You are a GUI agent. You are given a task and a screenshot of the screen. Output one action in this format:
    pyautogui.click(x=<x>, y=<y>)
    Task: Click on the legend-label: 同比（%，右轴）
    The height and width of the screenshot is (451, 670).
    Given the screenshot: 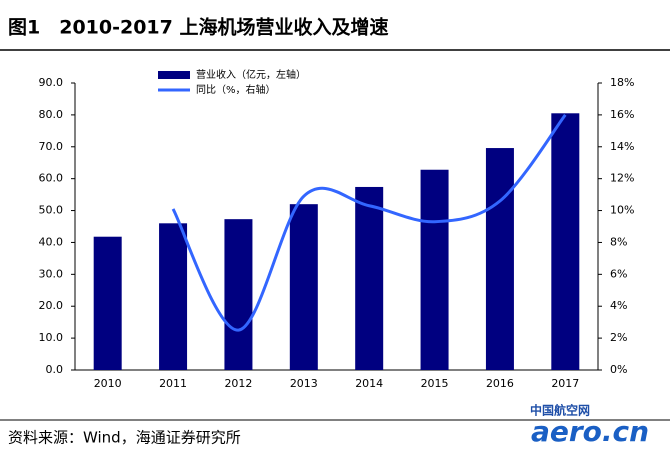 What is the action you would take?
    pyautogui.click(x=236, y=89)
    